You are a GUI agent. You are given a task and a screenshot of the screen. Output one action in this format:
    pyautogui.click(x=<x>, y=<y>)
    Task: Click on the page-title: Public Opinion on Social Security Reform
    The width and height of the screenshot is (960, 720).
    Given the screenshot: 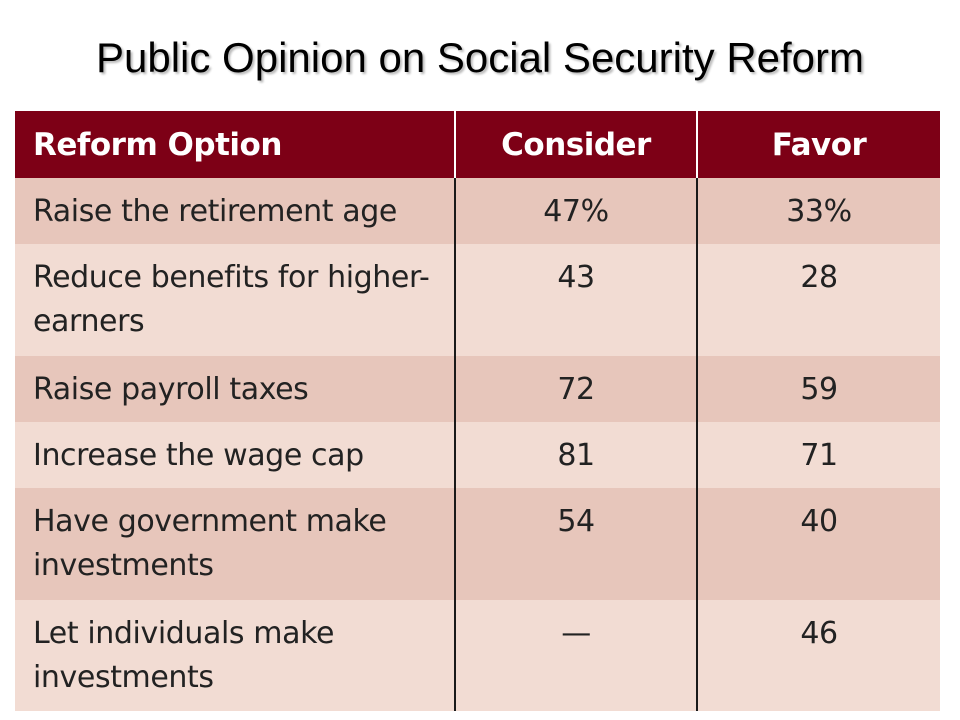 What is the action you would take?
    pyautogui.click(x=480, y=57)
    